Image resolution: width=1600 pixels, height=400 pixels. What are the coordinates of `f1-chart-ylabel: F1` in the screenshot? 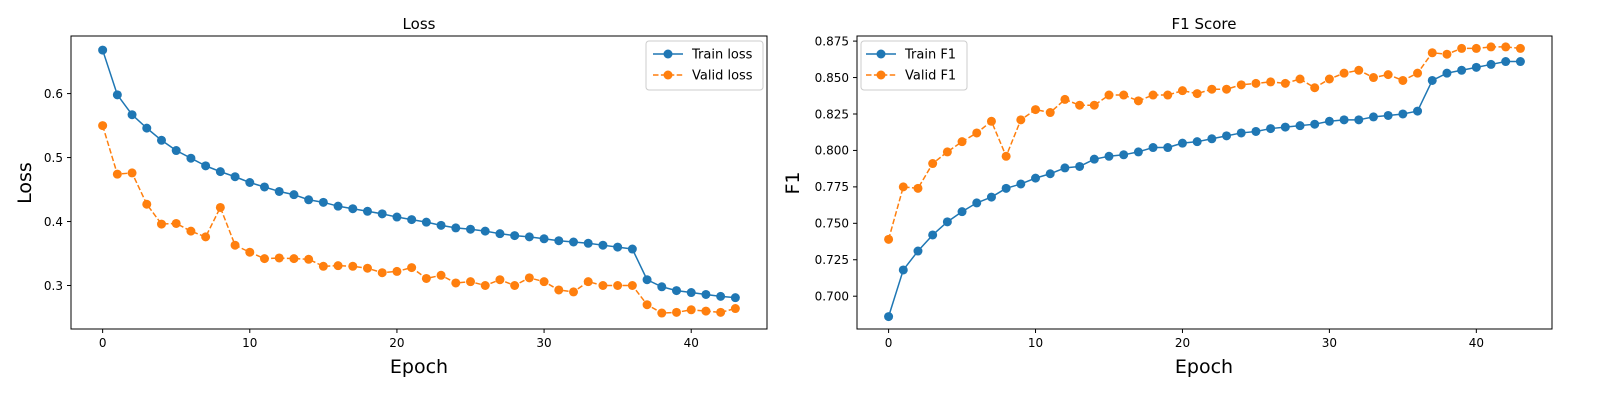 It's located at (793, 182).